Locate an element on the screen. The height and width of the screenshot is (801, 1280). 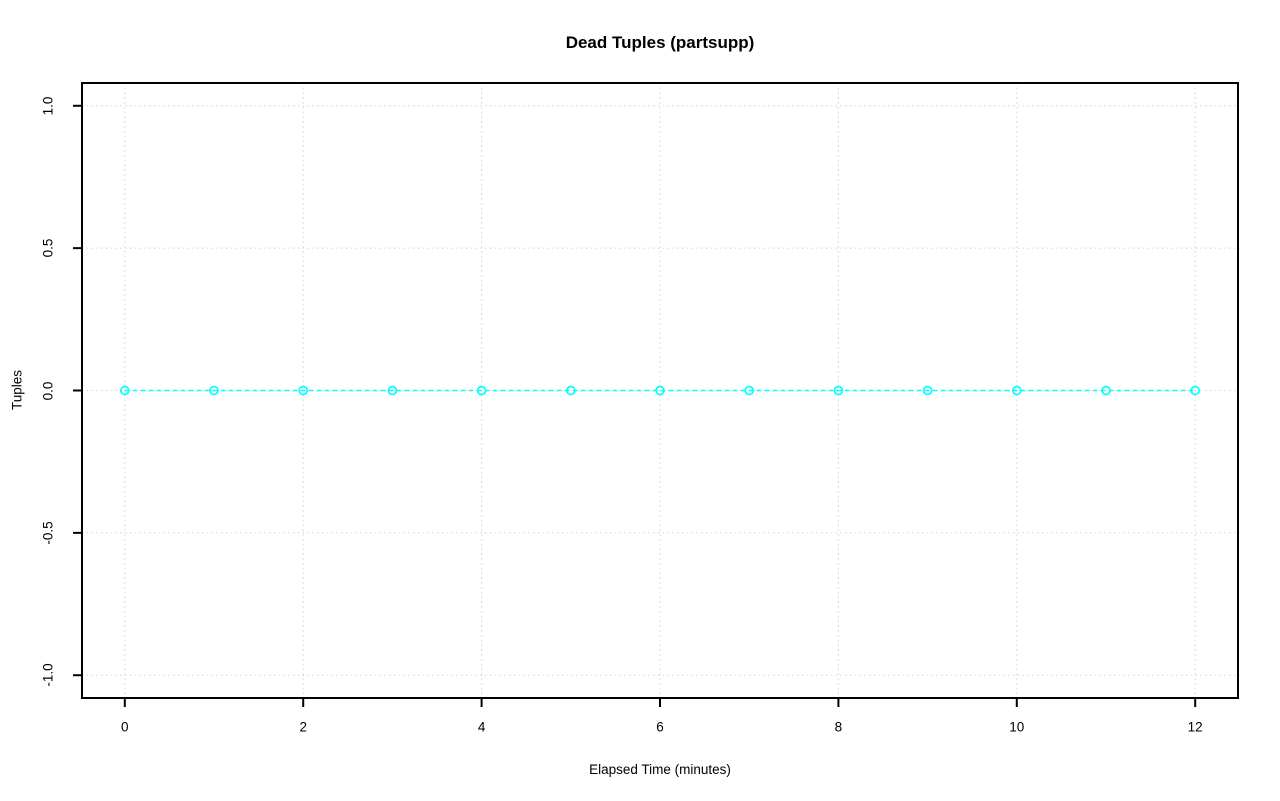
y-tick-label: 0.0 is located at coordinates (48, 390).